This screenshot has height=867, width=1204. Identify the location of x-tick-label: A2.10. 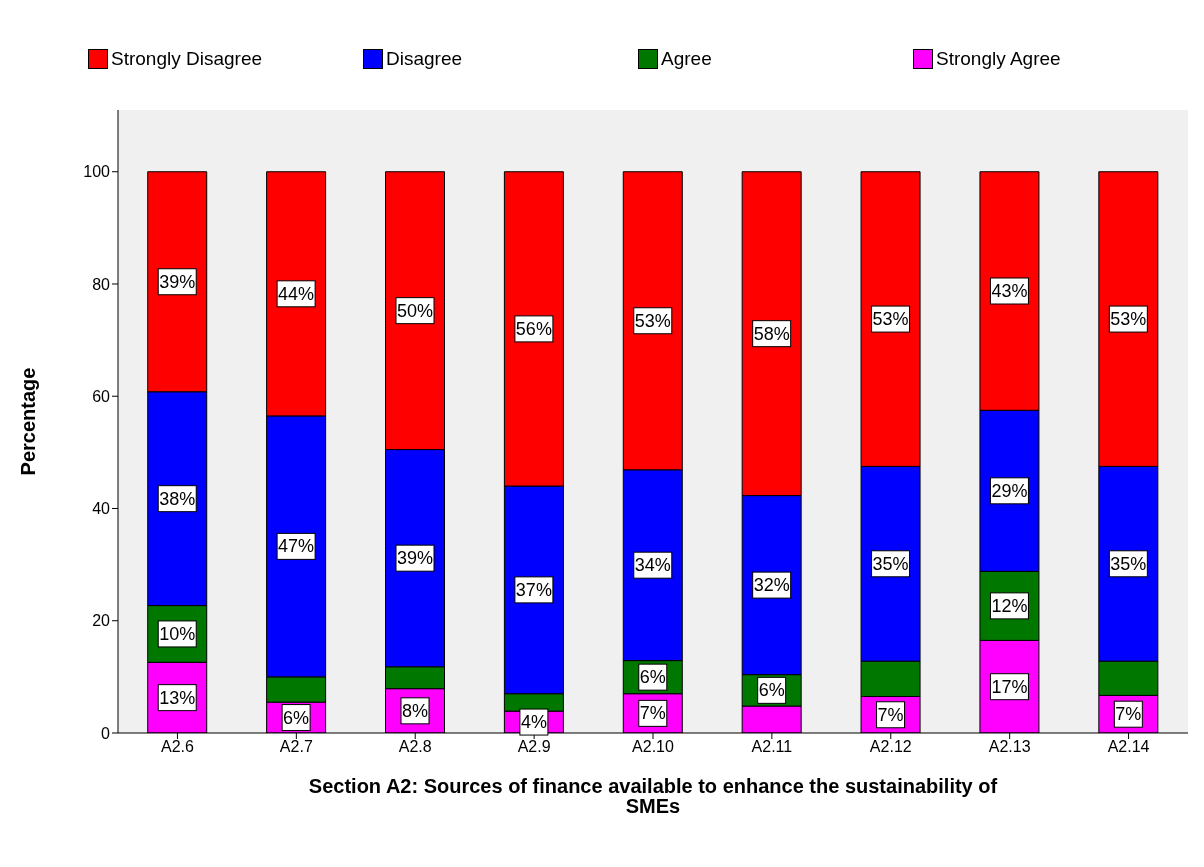
(653, 747).